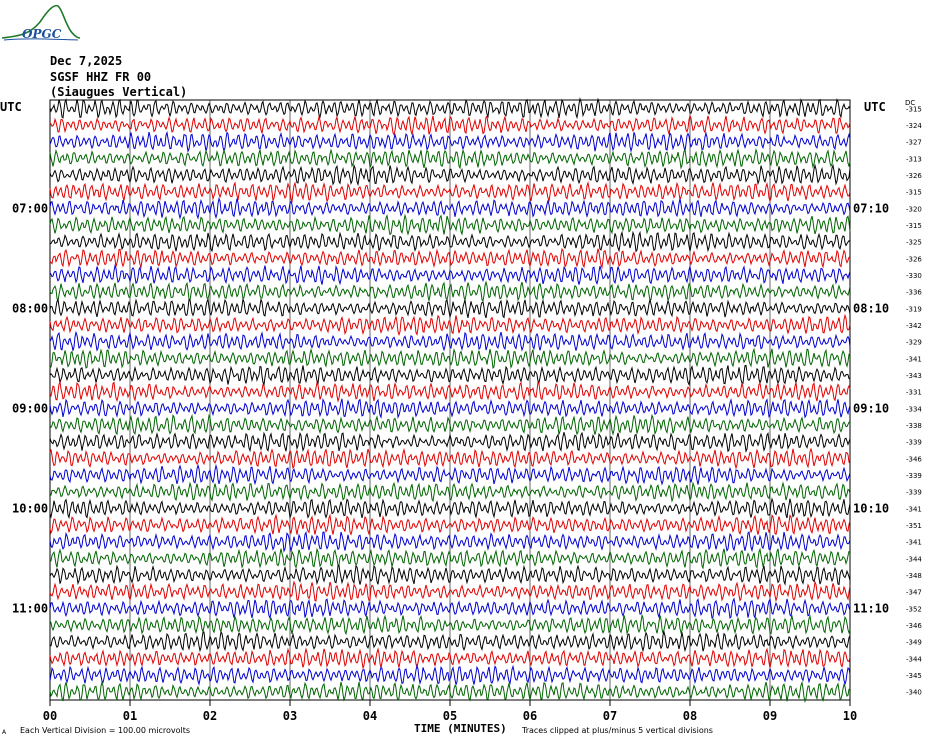  I want to click on dc-offset-label: -325, so click(914, 243).